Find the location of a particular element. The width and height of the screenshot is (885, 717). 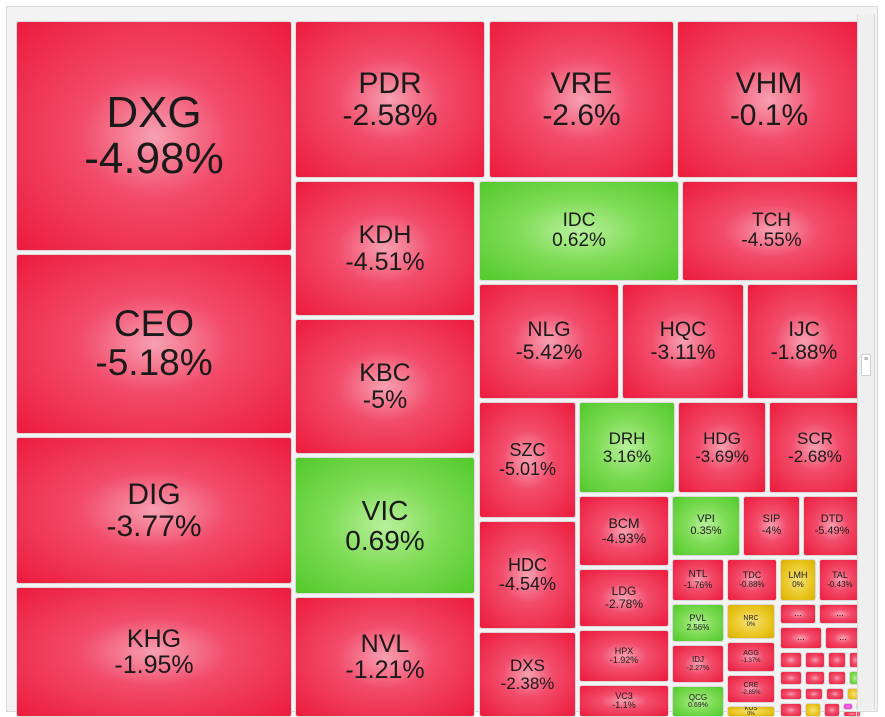

tile-ticker: IDJ is located at coordinates (698, 660).